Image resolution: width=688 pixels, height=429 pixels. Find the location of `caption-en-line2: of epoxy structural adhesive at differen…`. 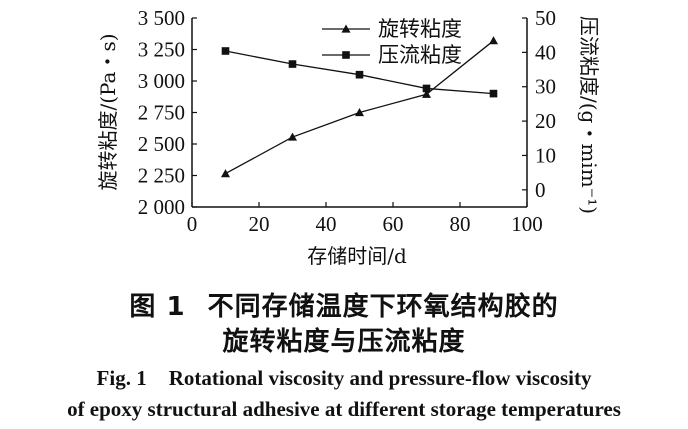

caption-en-line2: of epoxy structural adhesive at differen… is located at coordinates (344, 409).